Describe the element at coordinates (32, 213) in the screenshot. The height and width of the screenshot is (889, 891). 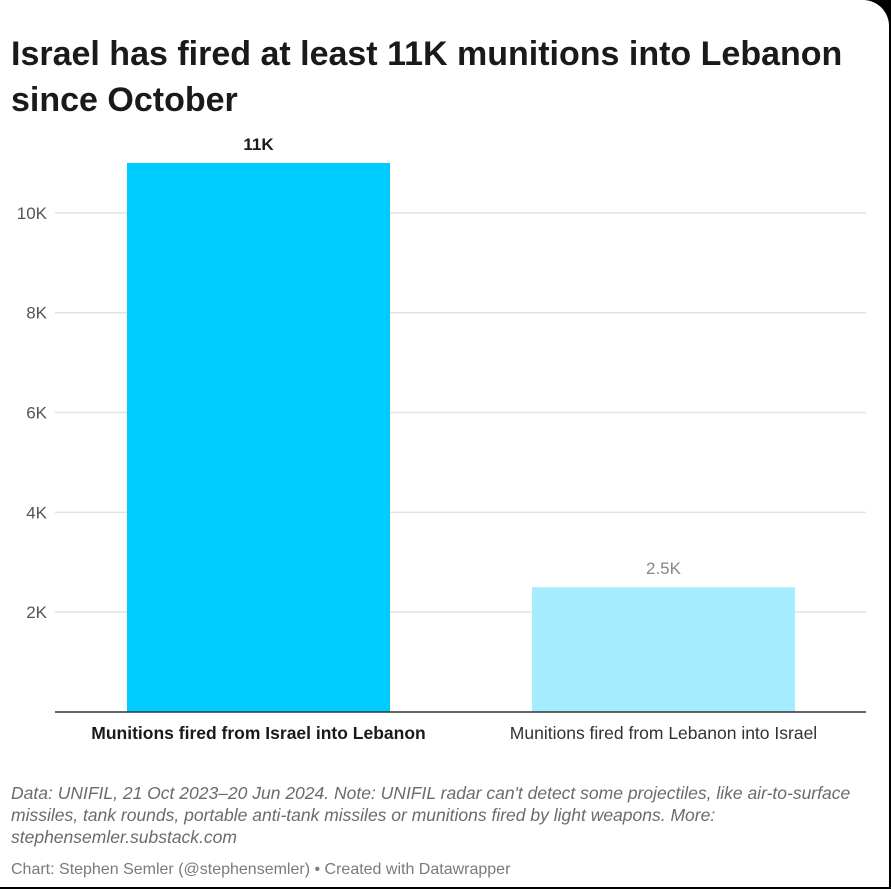
I see `y-tick-label: 10K` at that location.